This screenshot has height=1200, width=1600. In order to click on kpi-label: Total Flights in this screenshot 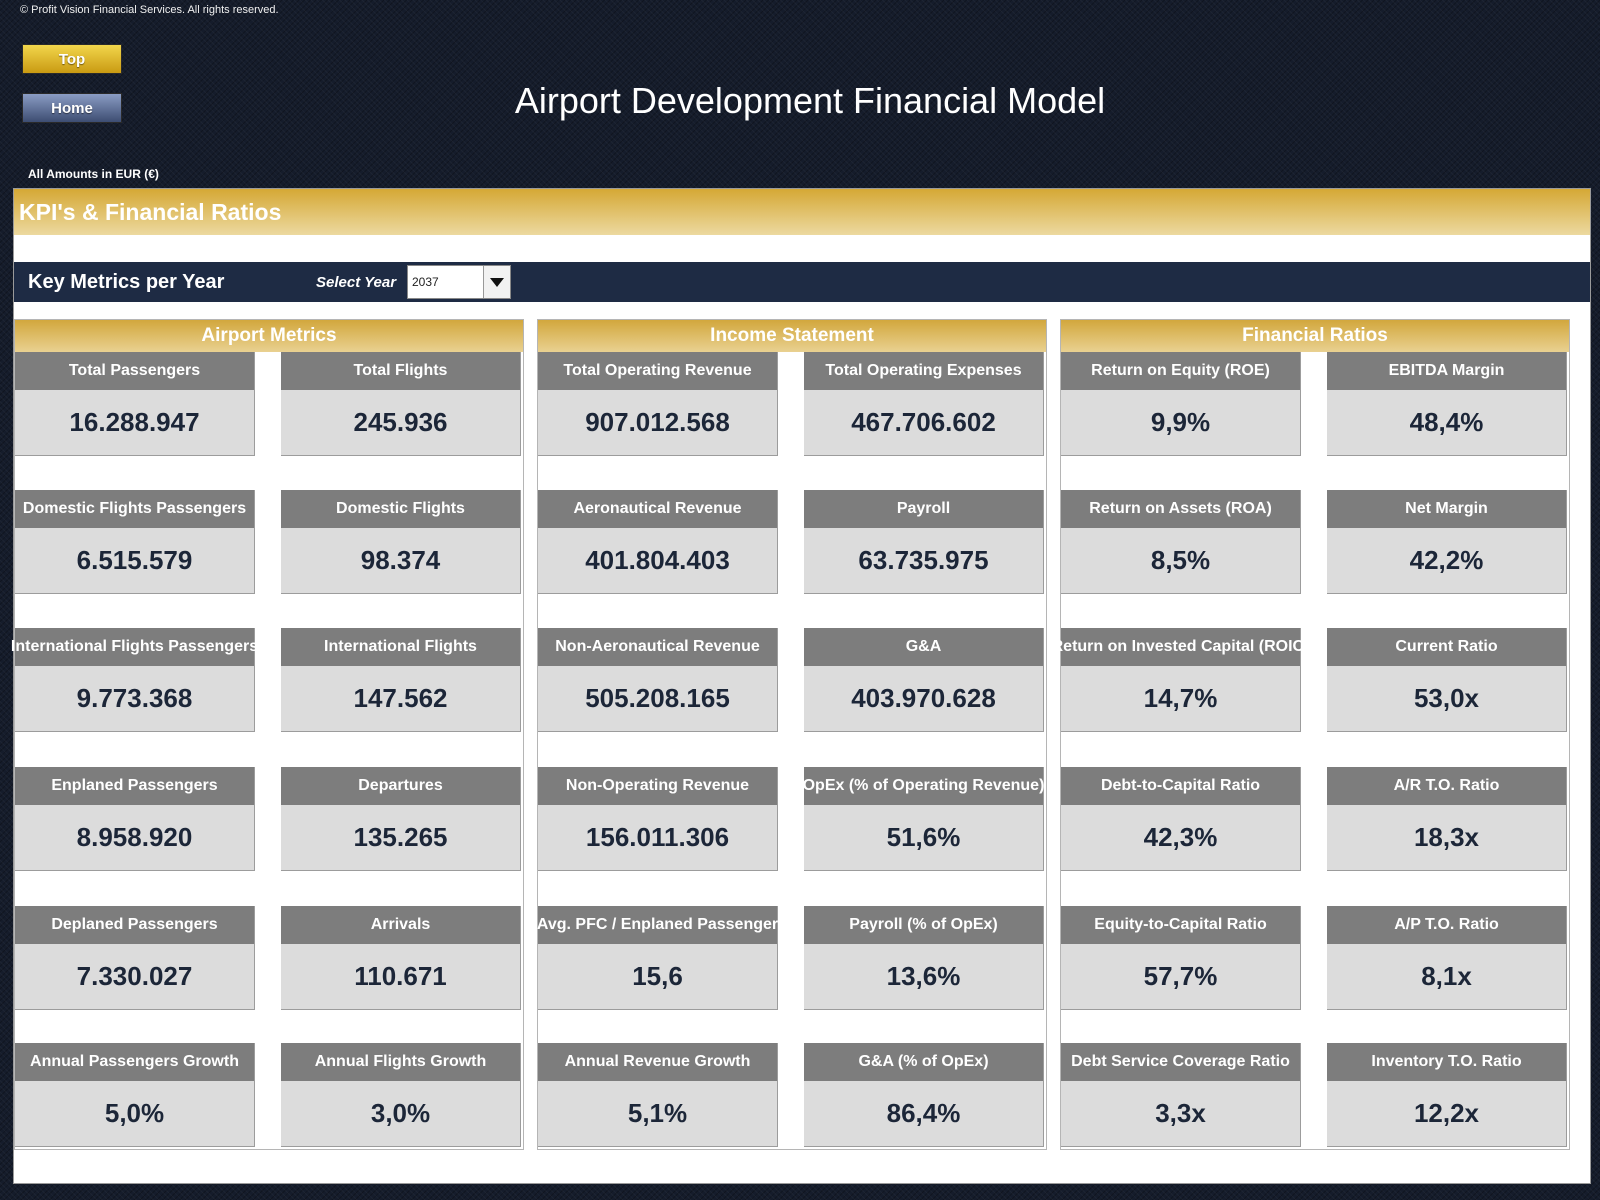, I will do `click(400, 371)`.